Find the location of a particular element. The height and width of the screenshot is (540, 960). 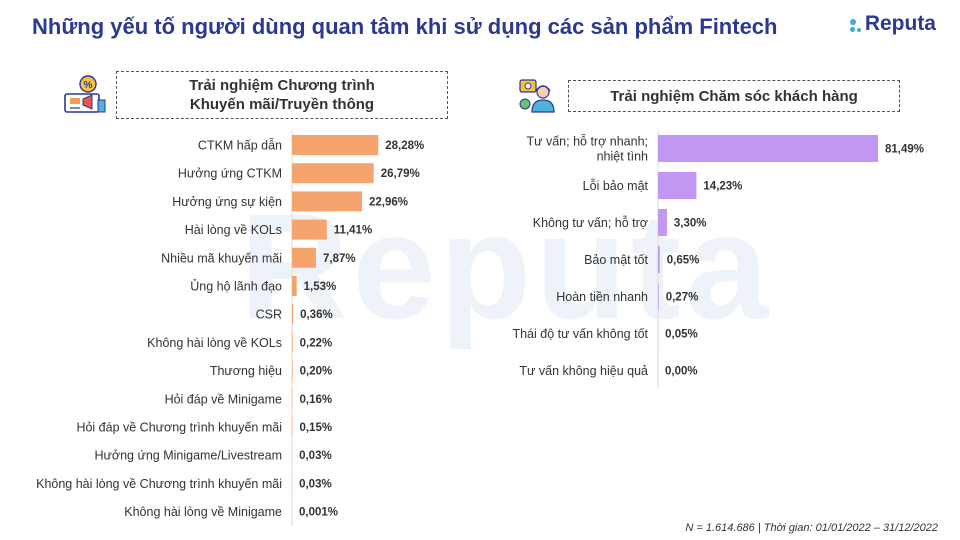

left-chart-value-label: 26,79% is located at coordinates (400, 174).